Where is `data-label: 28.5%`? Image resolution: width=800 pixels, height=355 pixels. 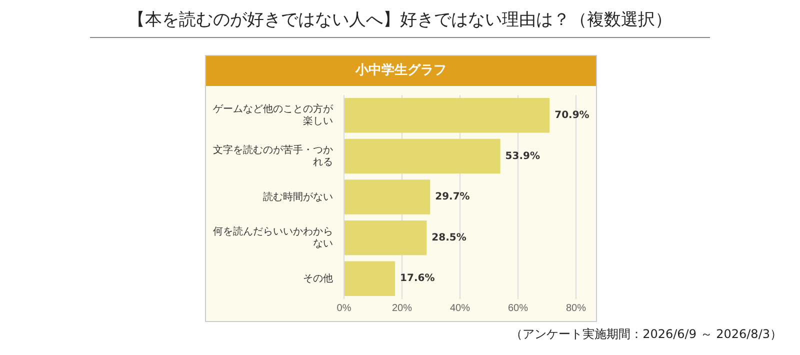 data-label: 28.5% is located at coordinates (449, 238).